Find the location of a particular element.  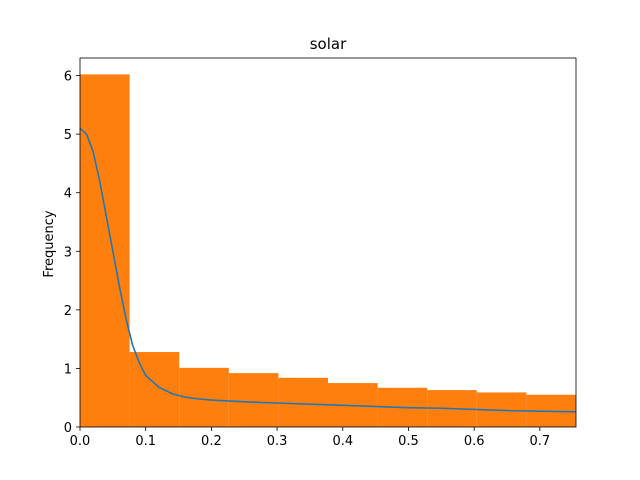

x-tick-label: 0.7 is located at coordinates (540, 441).